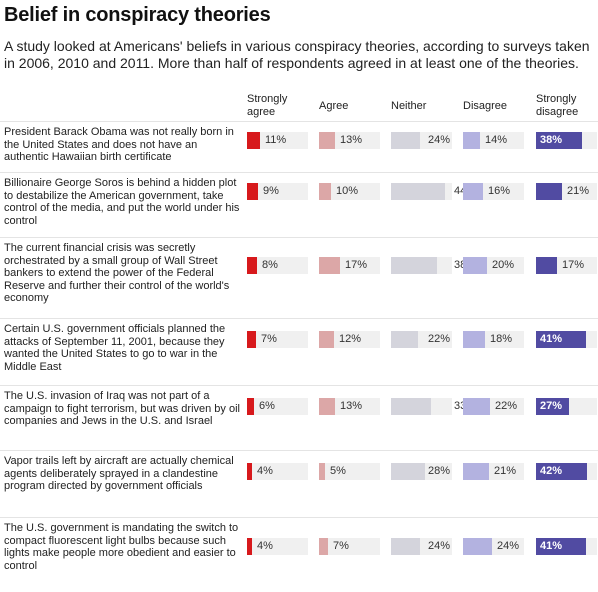  I want to click on column-header-agree: Agree, so click(333, 106).